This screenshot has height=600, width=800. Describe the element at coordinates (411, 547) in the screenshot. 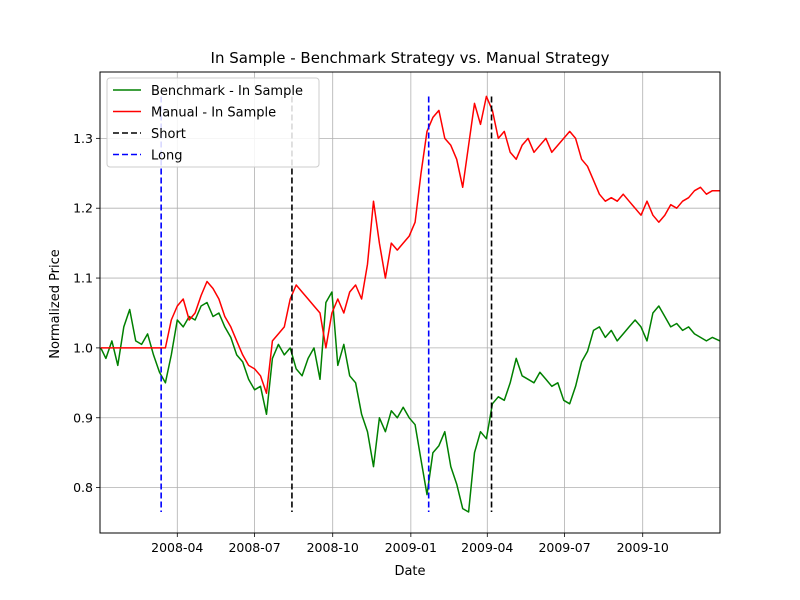

I see `x-tick-label: 2009-01` at that location.